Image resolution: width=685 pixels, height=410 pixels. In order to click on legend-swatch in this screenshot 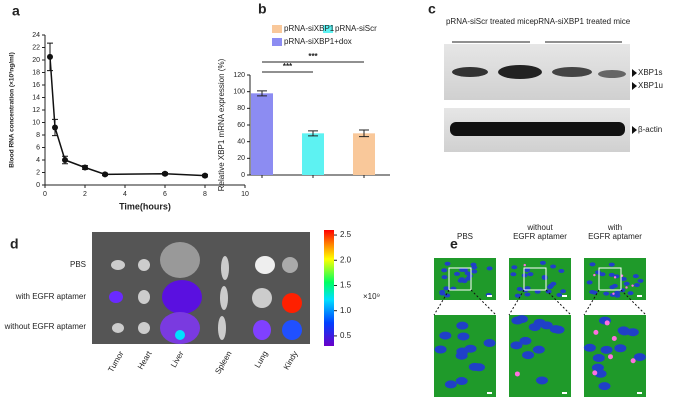, I will do `click(328, 29)`.